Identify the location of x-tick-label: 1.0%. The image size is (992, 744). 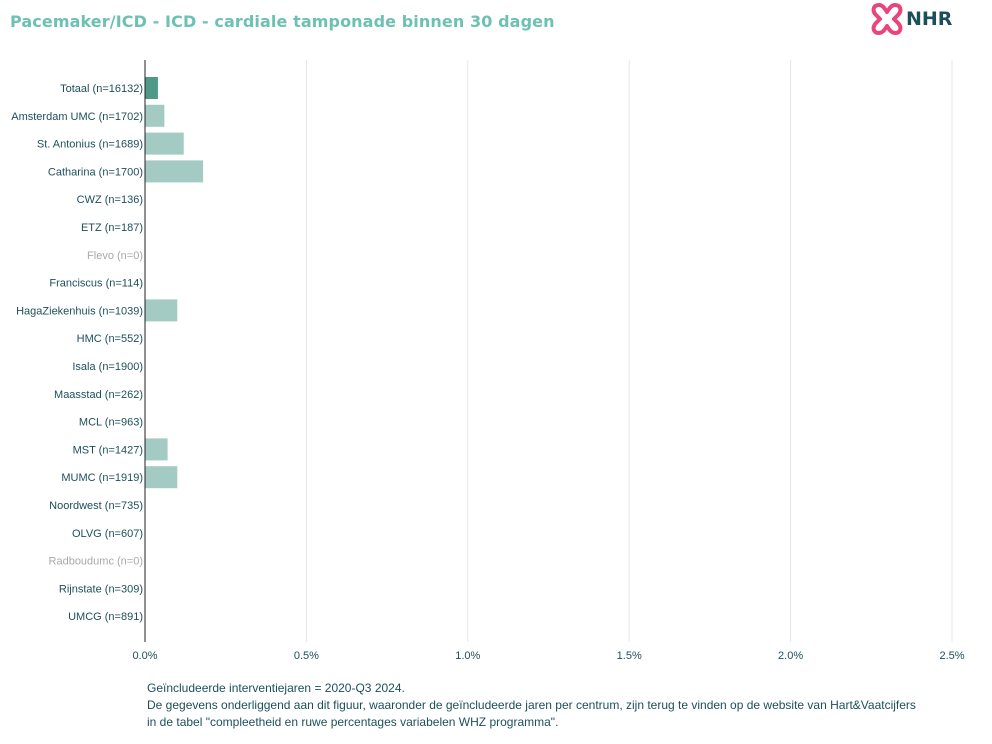
(467, 656).